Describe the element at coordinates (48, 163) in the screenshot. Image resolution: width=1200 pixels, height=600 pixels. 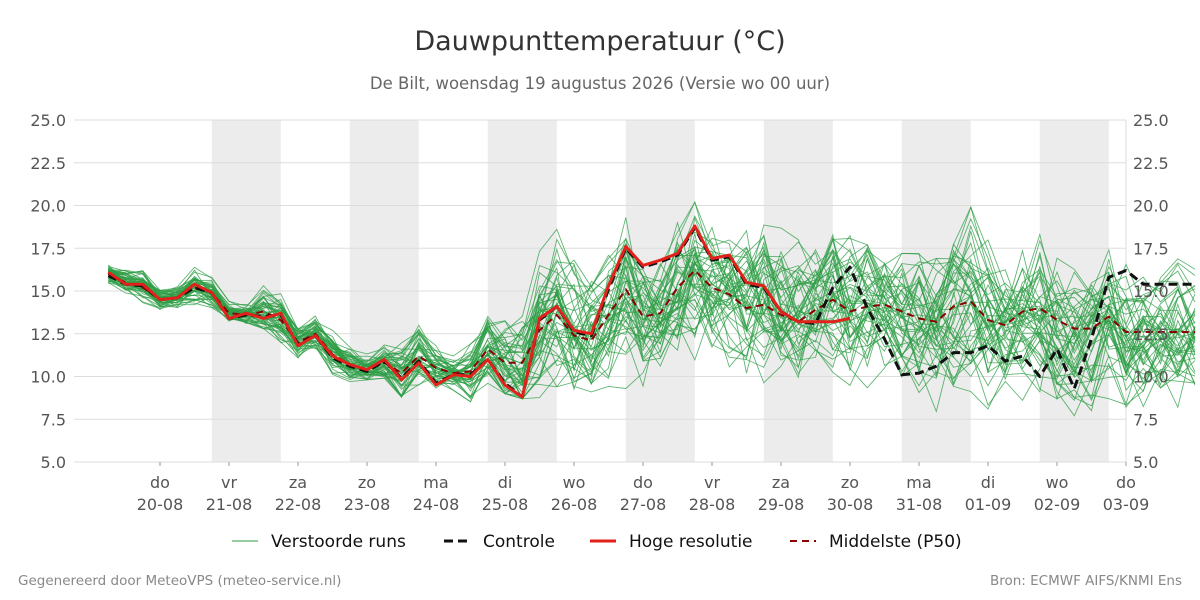
I see `y-tick-left: 22.5` at that location.